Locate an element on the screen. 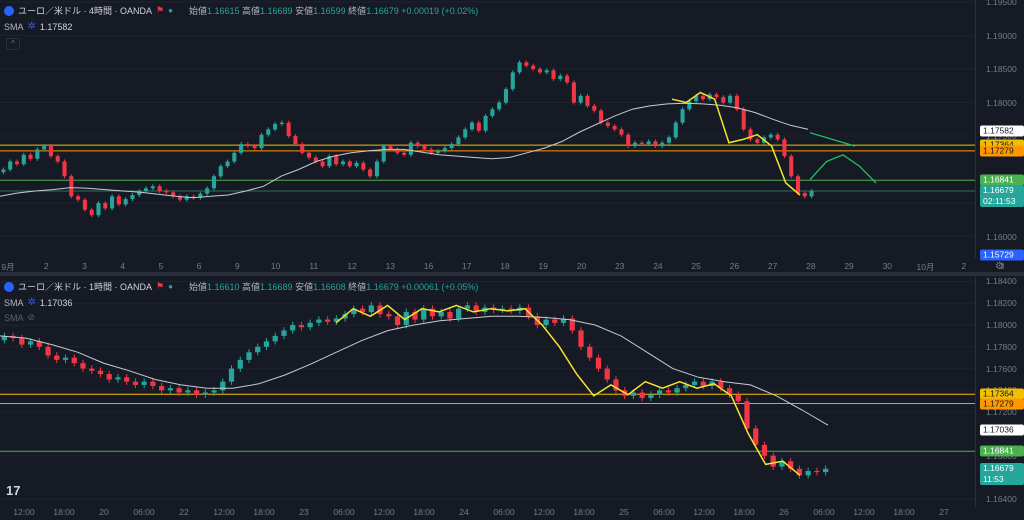 The image size is (1024, 520). symbol-title: ユーロ／米ドル · 4時間 · OANDA is located at coordinates (85, 11).